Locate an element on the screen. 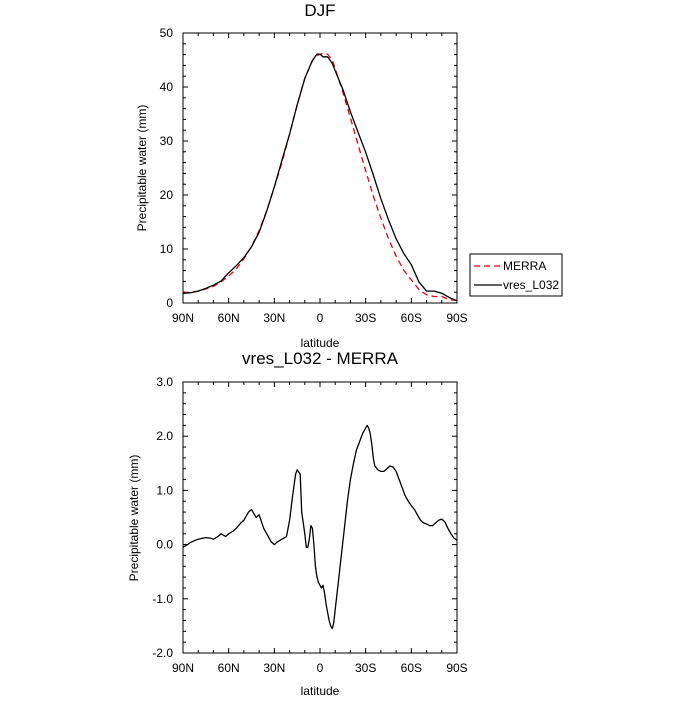 This screenshot has height=705, width=700. top-x-tick-label: 30N is located at coordinates (274, 318).